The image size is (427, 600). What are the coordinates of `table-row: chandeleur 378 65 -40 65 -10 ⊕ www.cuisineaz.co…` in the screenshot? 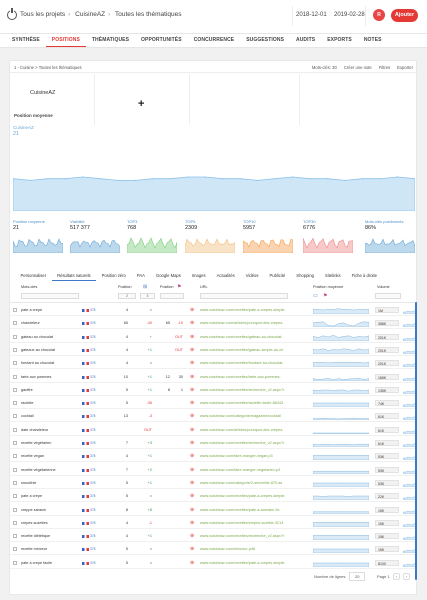 It's located at (214, 324).